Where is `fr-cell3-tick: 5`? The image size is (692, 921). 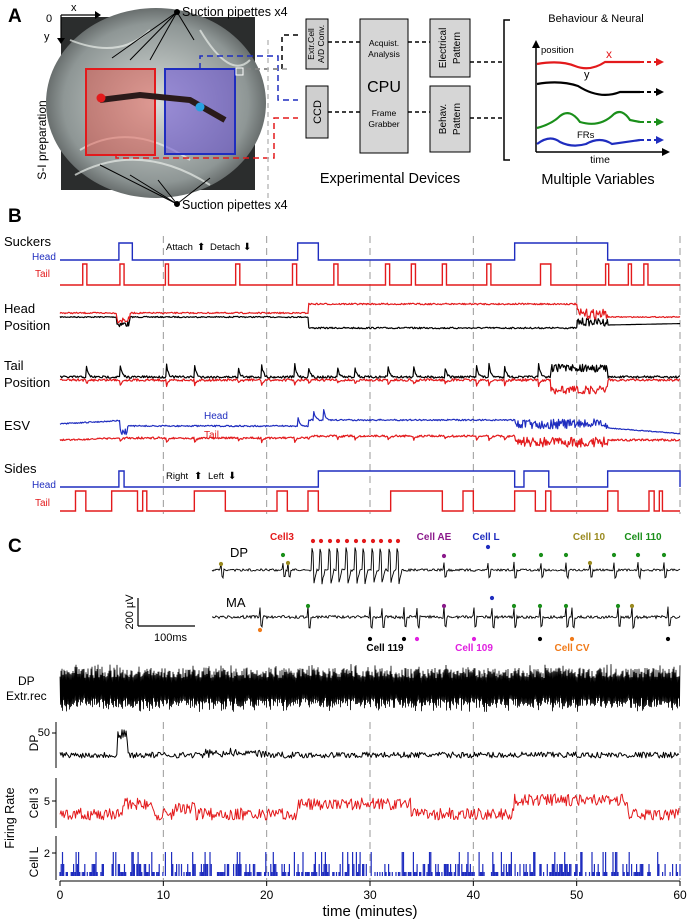
fr-cell3-tick: 5 is located at coordinates (47, 802).